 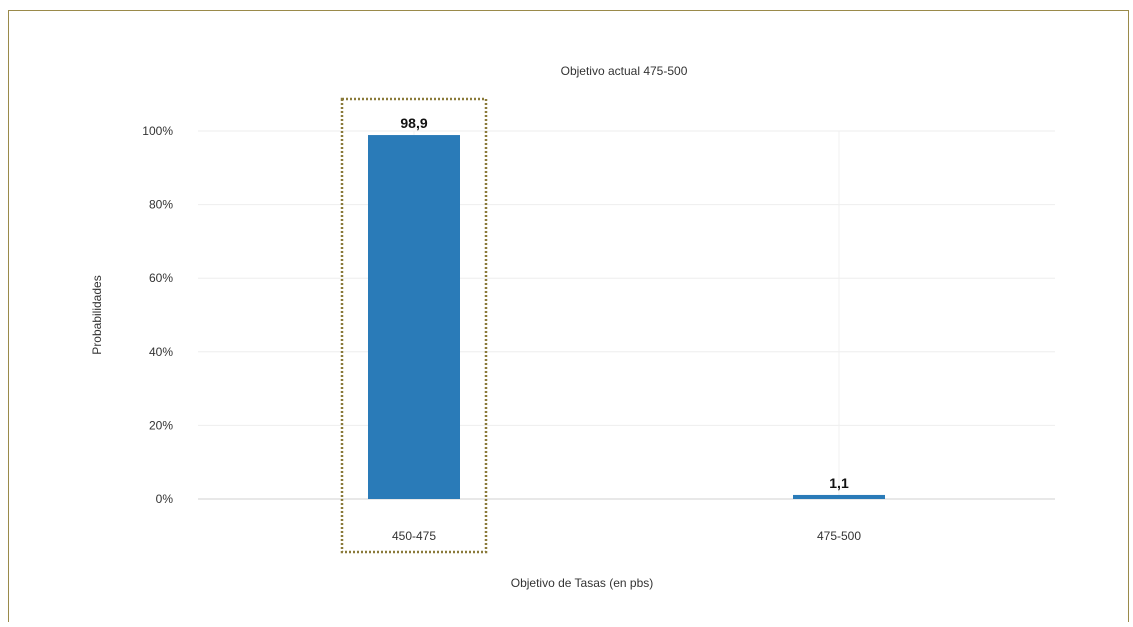 I want to click on highlight-box, so click(x=414, y=325).